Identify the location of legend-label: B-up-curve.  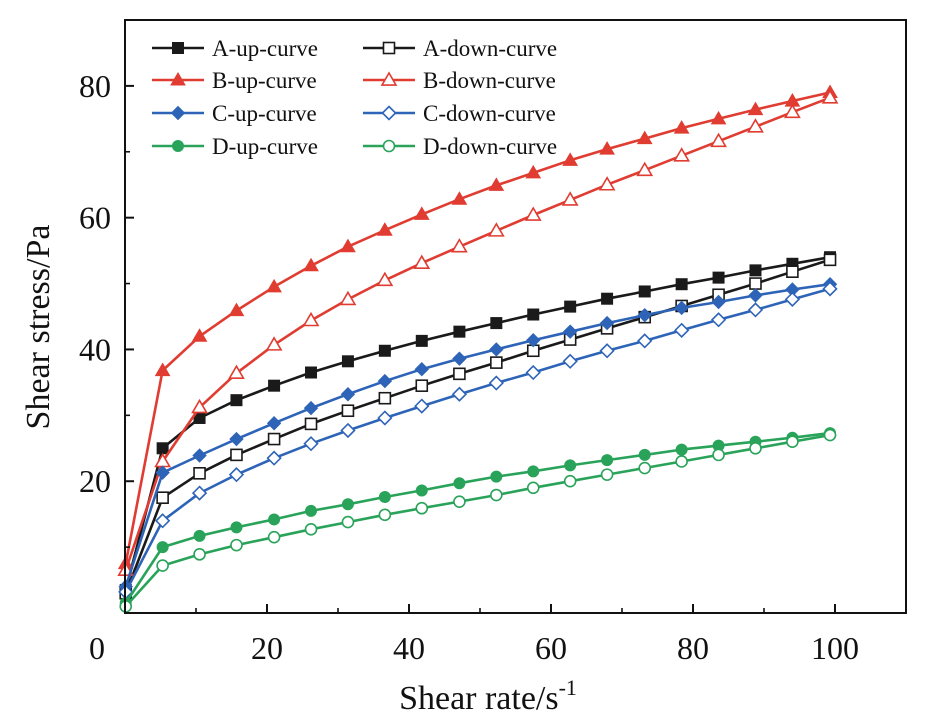
(264, 80).